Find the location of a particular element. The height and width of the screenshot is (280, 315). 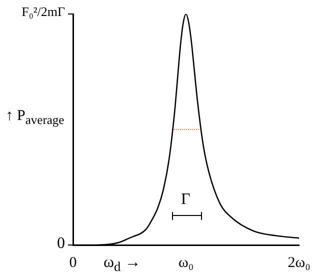

x-tick-label: ω₀ is located at coordinates (186, 262).